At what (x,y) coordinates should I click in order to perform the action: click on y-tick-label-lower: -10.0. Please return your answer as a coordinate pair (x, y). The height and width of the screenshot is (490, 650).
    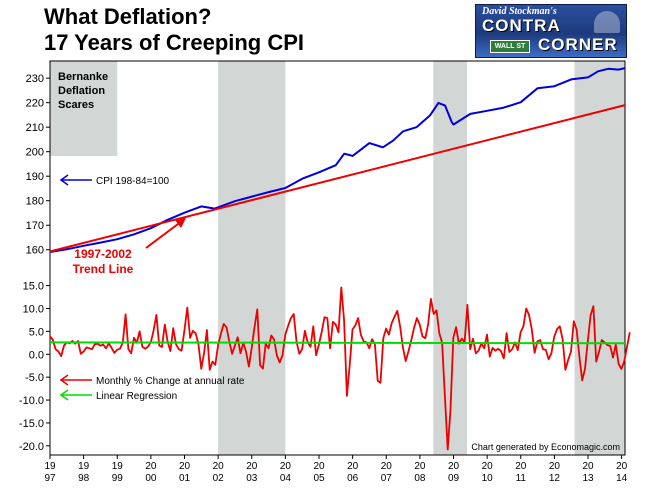
    Looking at the image, I should click on (31, 401).